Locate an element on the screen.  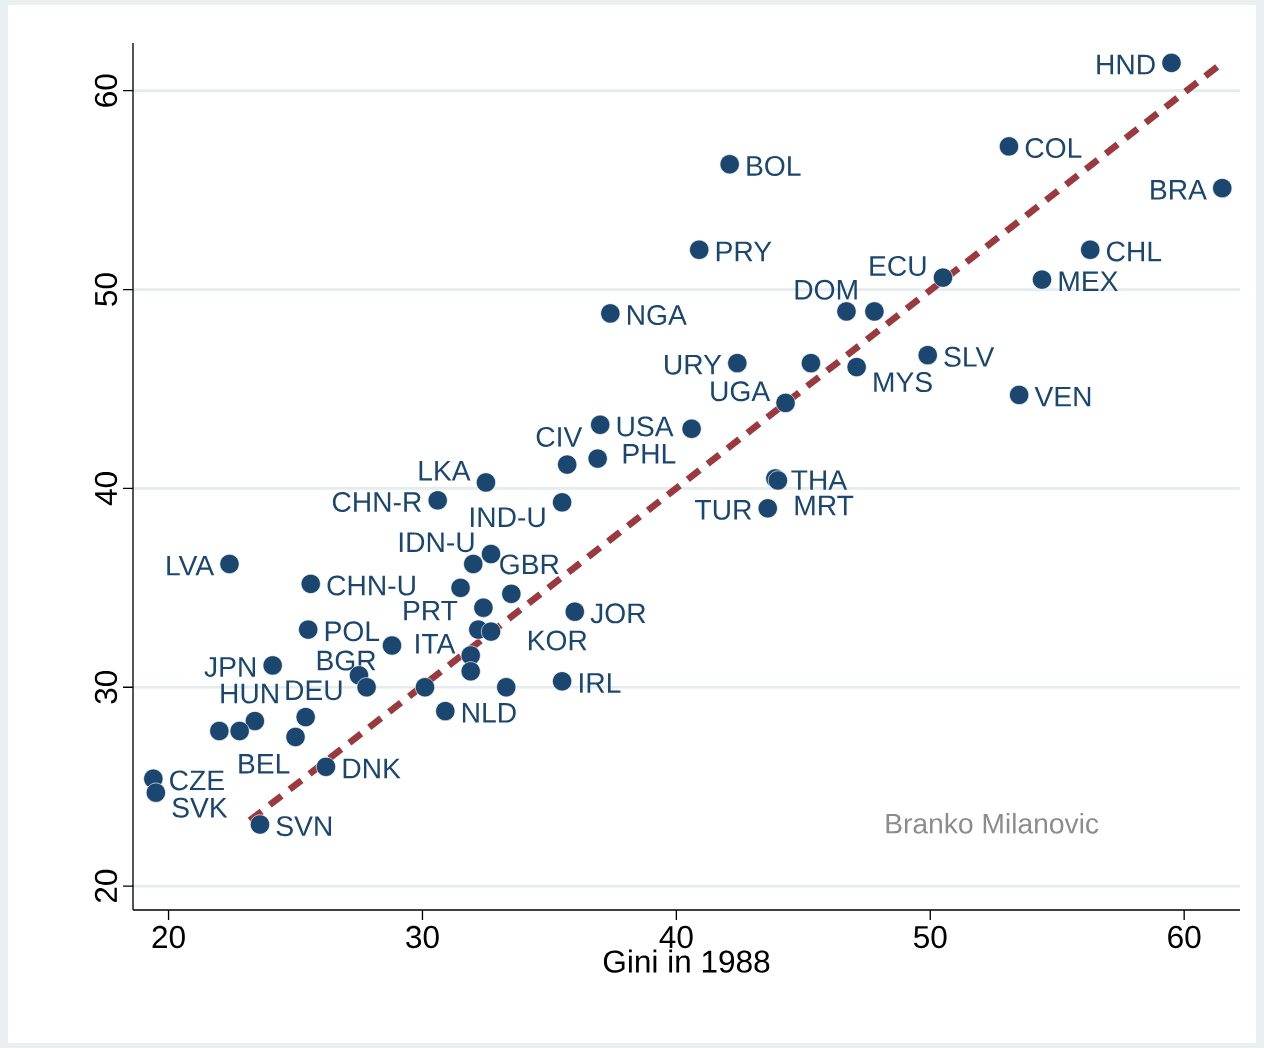
annotation: BOL is located at coordinates (774, 165).